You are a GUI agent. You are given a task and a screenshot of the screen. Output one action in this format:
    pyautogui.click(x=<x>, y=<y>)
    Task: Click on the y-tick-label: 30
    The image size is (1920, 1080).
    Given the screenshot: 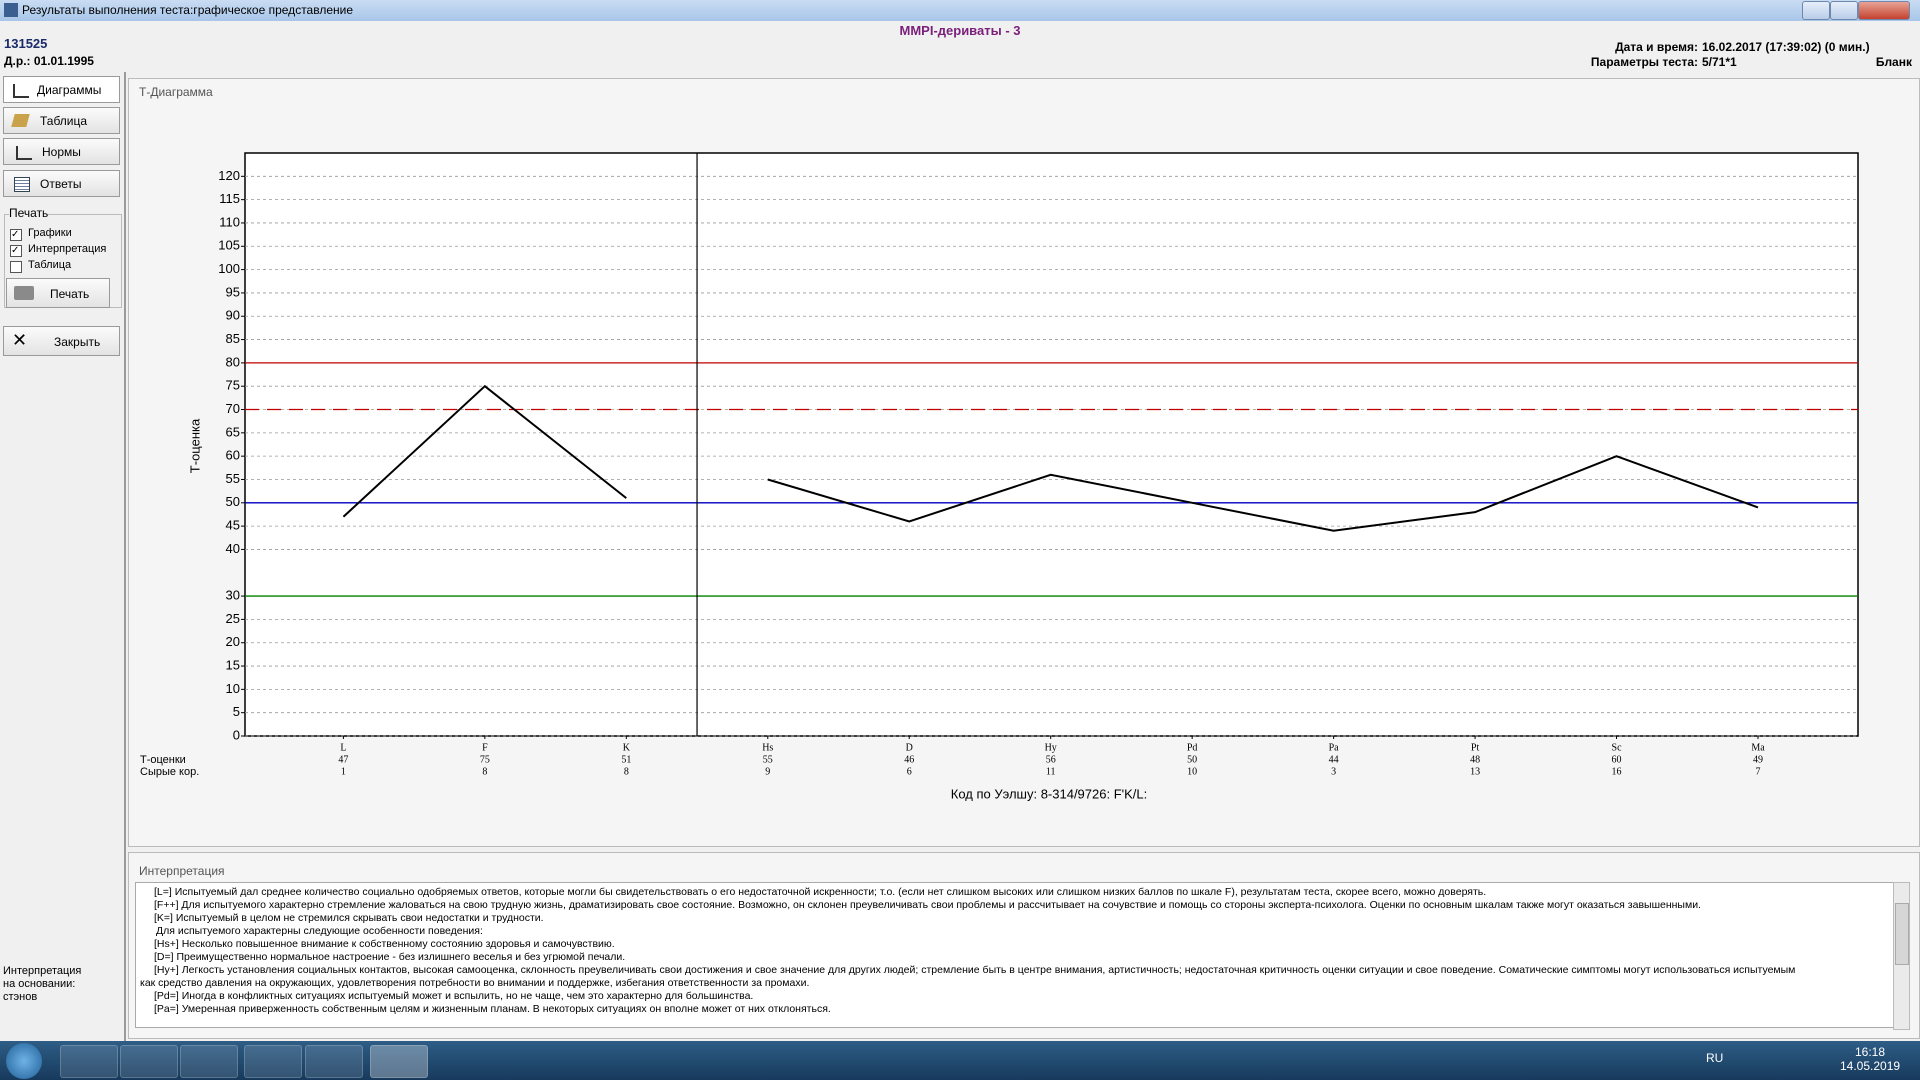 What is the action you would take?
    pyautogui.click(x=233, y=595)
    